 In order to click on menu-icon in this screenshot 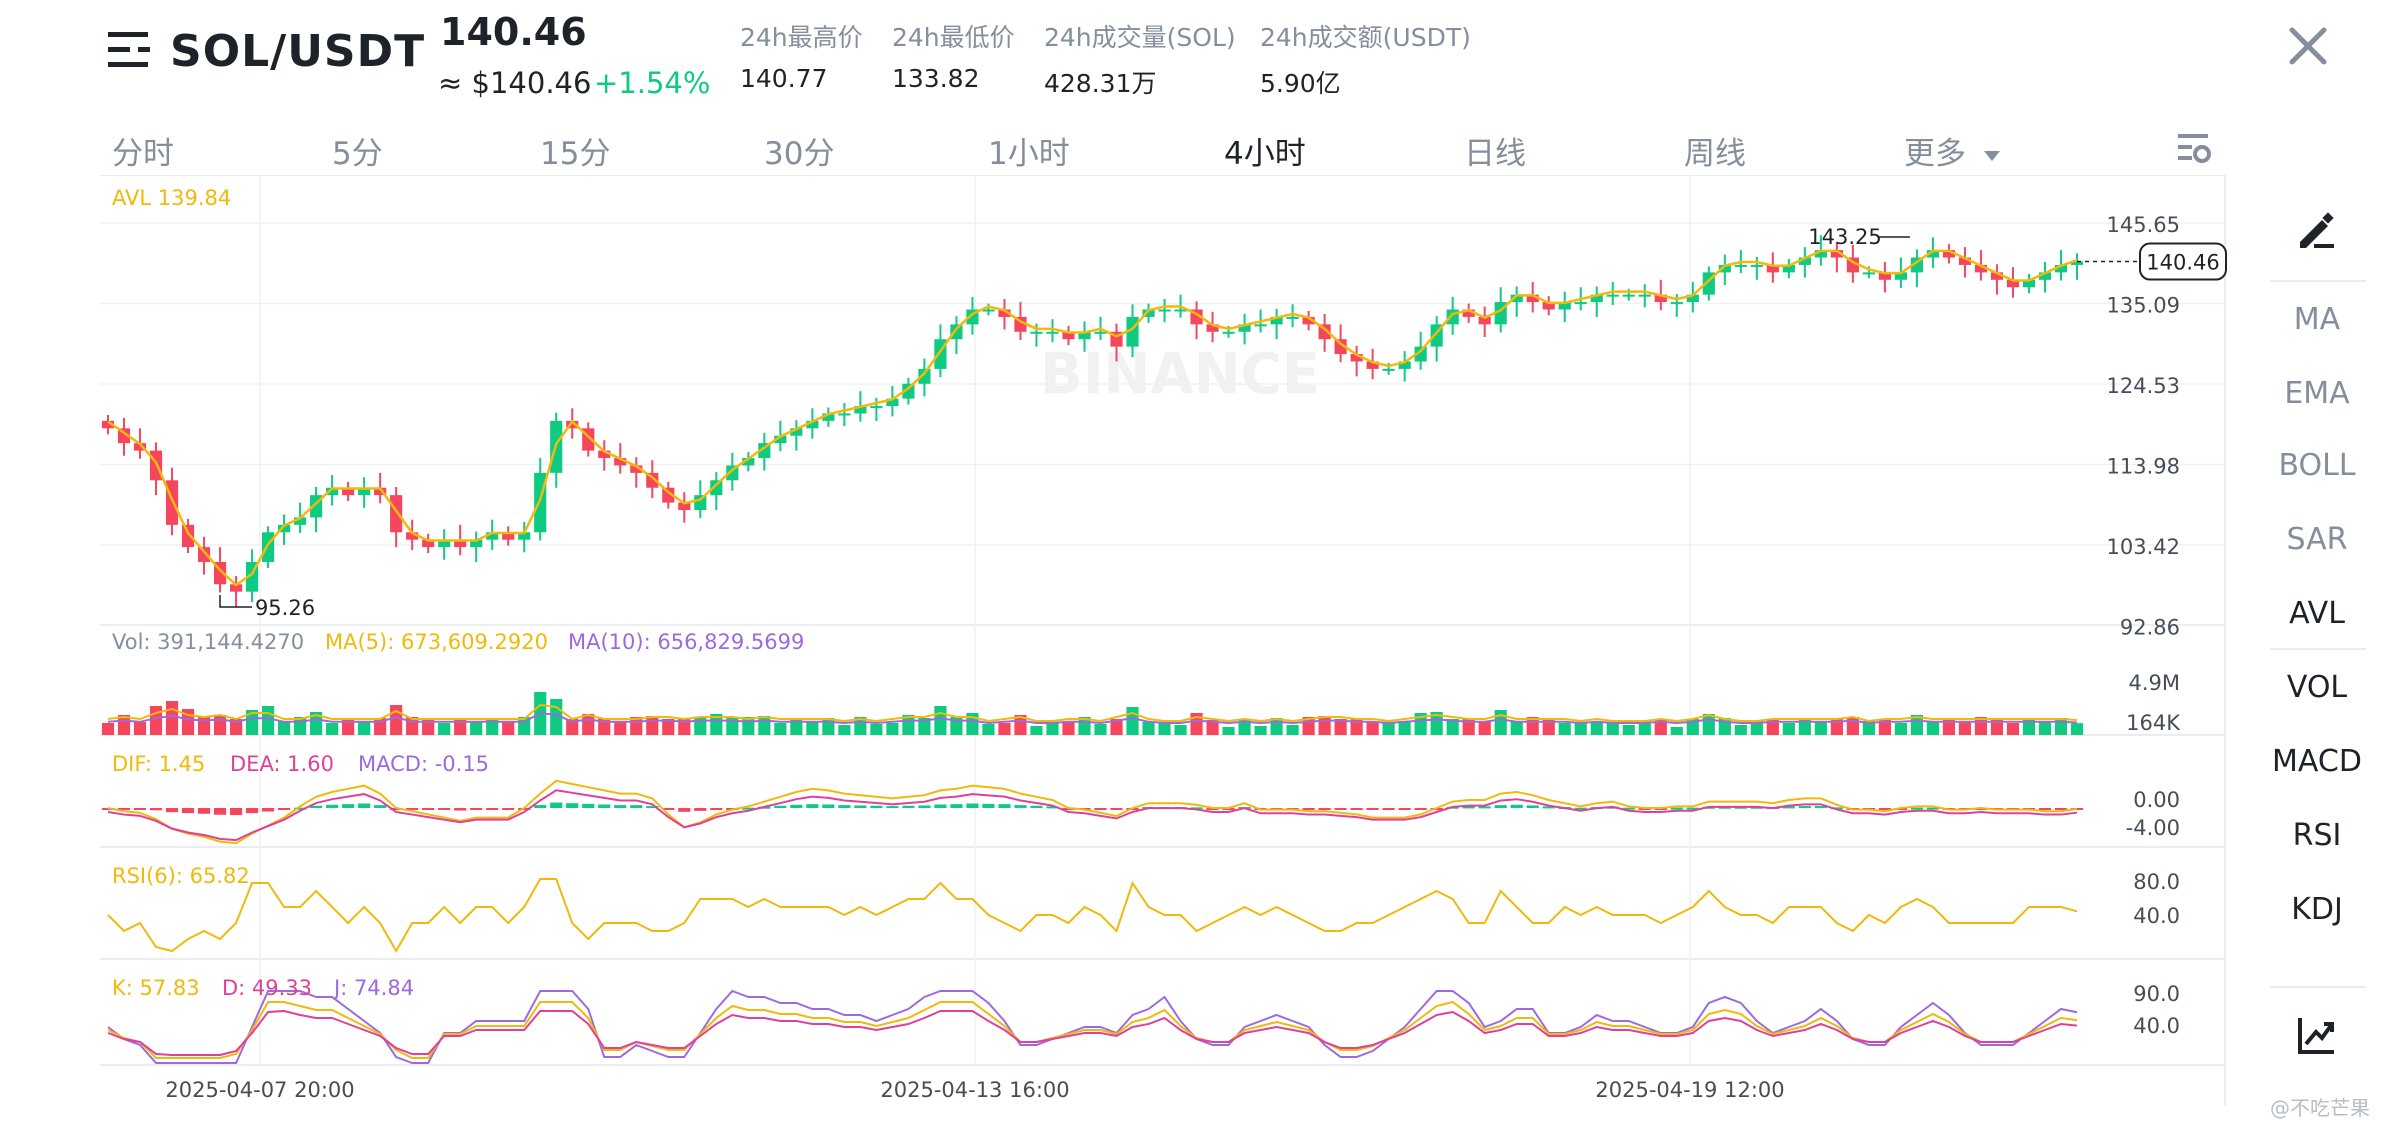, I will do `click(130, 50)`.